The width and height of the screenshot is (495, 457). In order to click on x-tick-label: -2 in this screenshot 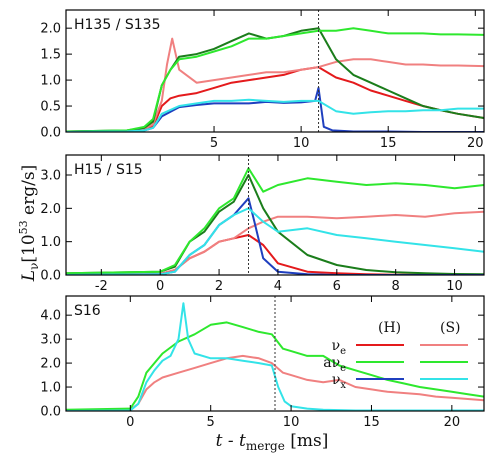, I will do `click(101, 286)`.